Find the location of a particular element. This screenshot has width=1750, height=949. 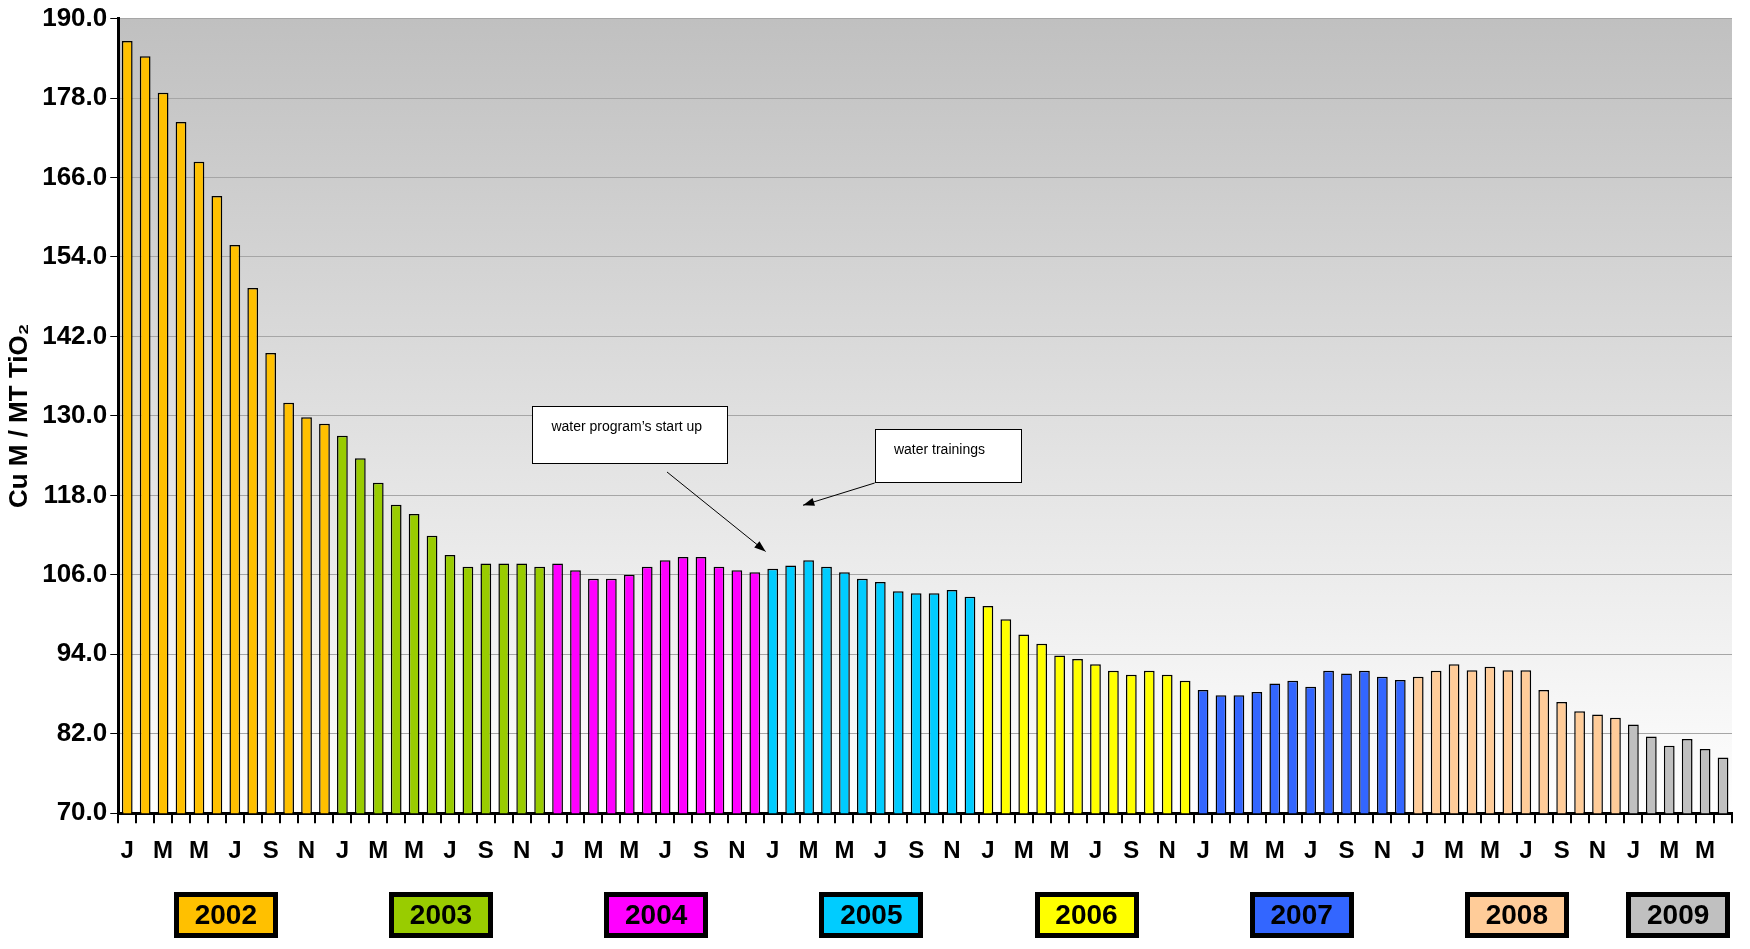

y-tick-label: 154.0 is located at coordinates (75, 255).